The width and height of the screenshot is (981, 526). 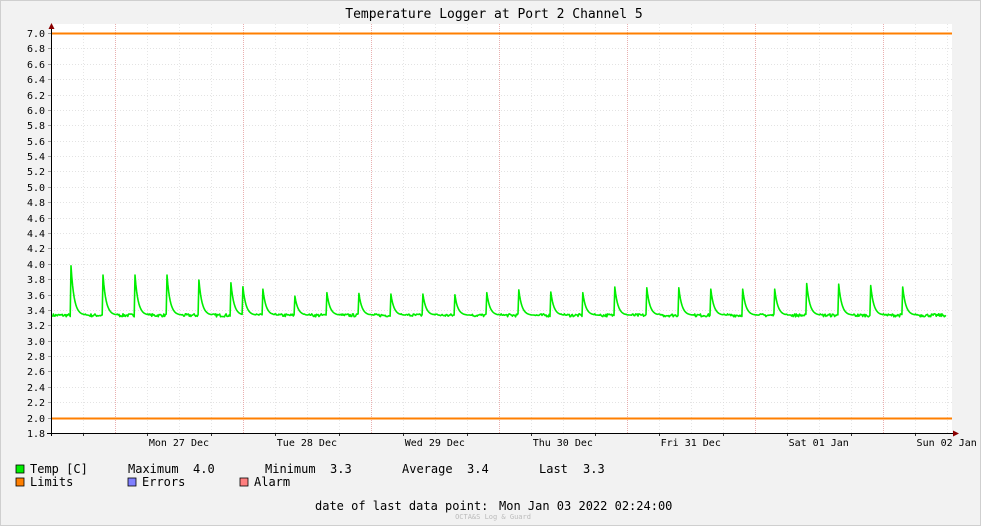 What do you see at coordinates (36, 126) in the screenshot?
I see `y-tick-label: 5.8` at bounding box center [36, 126].